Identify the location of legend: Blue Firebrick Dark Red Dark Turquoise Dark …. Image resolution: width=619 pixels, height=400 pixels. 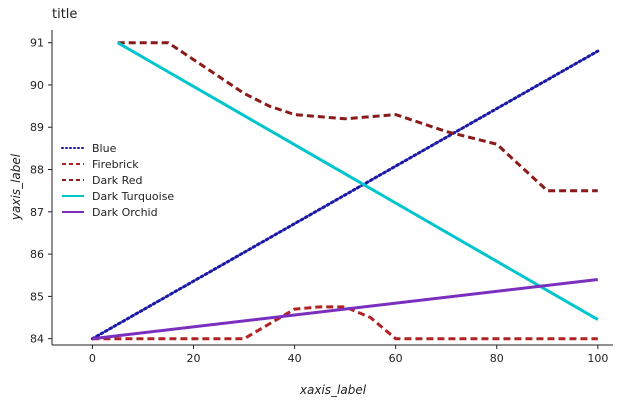
(117, 180).